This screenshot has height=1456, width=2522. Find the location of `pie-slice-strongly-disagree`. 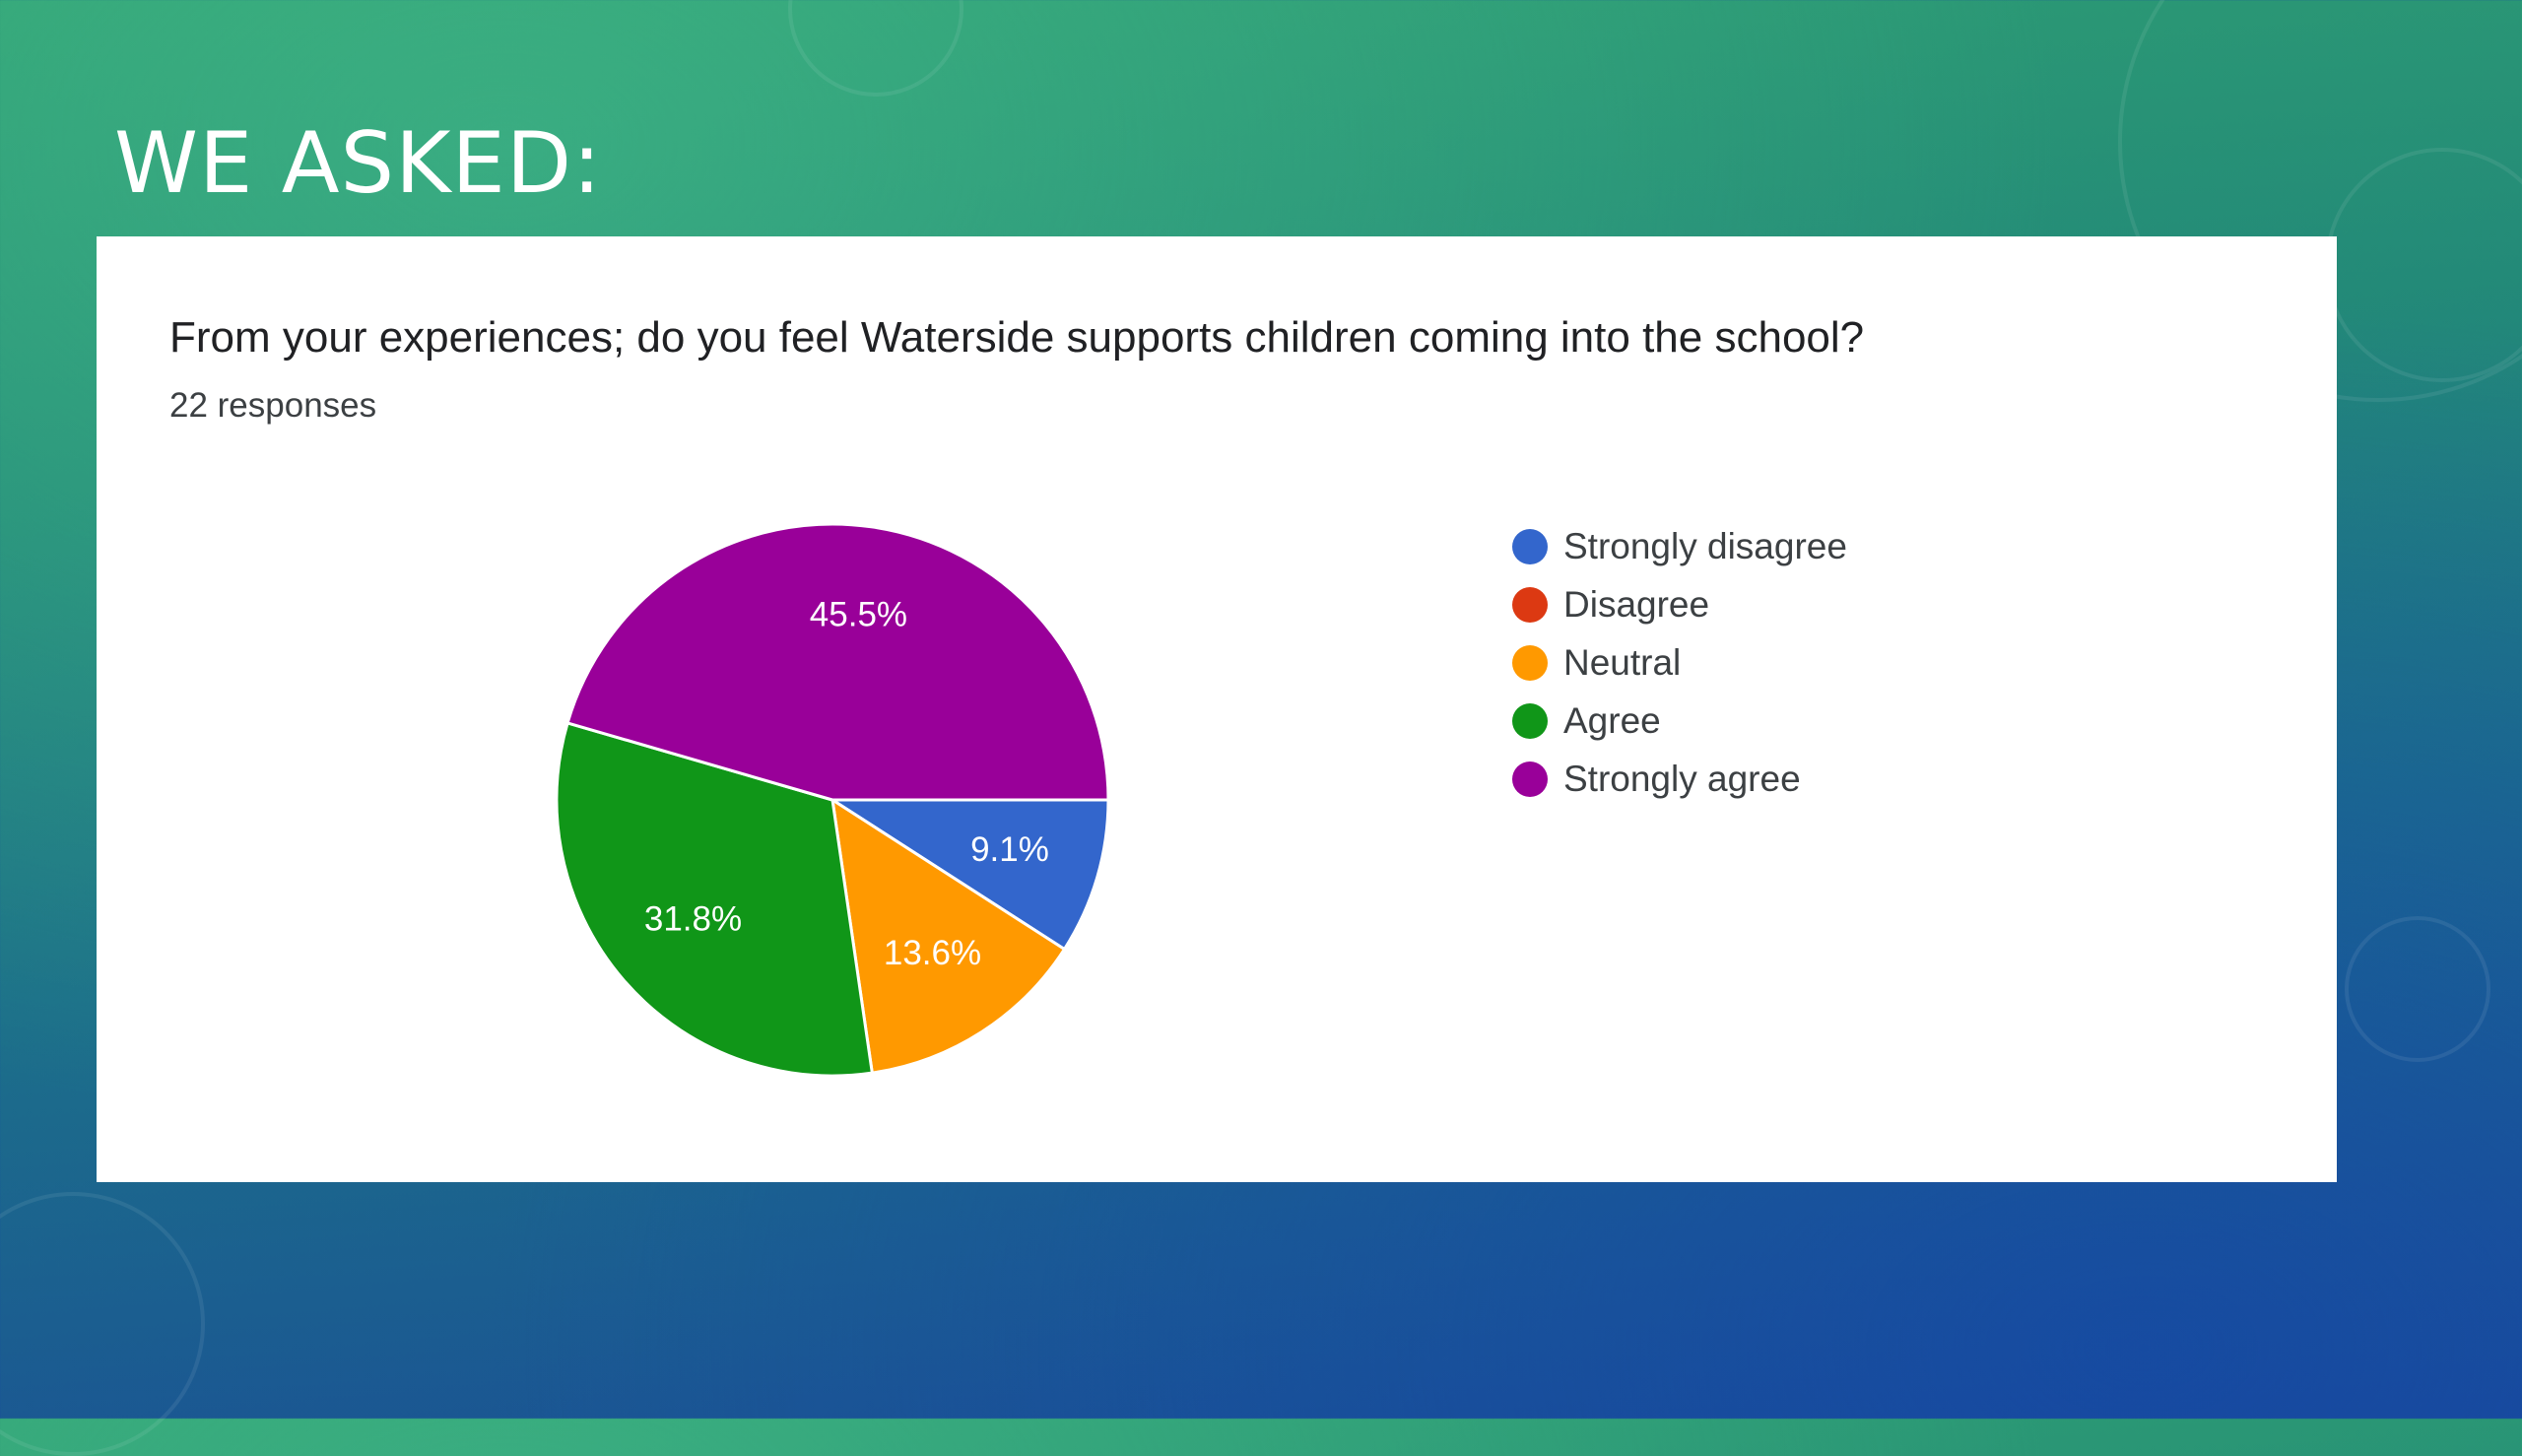

pie-slice-strongly-disagree is located at coordinates (968, 875).